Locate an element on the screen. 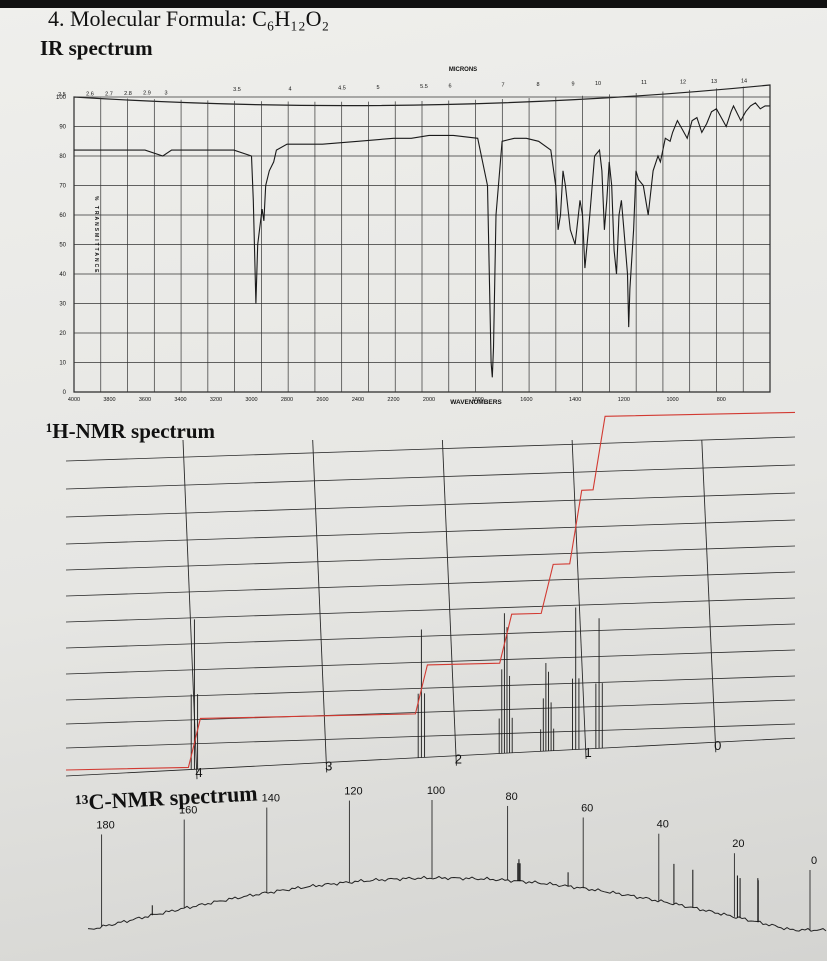  c-nmr-x-tick-label: 100 is located at coordinates (436, 791).